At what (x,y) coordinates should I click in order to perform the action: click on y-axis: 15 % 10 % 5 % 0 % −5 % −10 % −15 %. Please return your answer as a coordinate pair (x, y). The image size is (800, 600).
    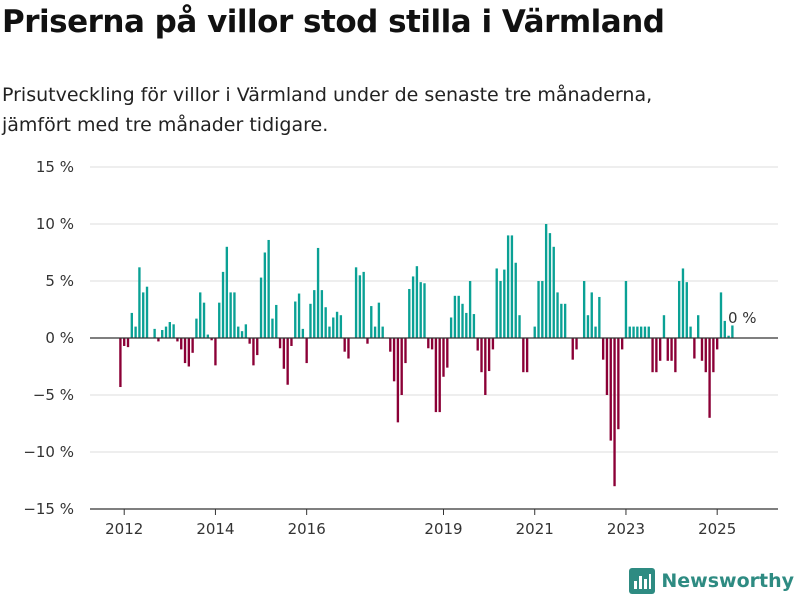
    Looking at the image, I should click on (48, 338).